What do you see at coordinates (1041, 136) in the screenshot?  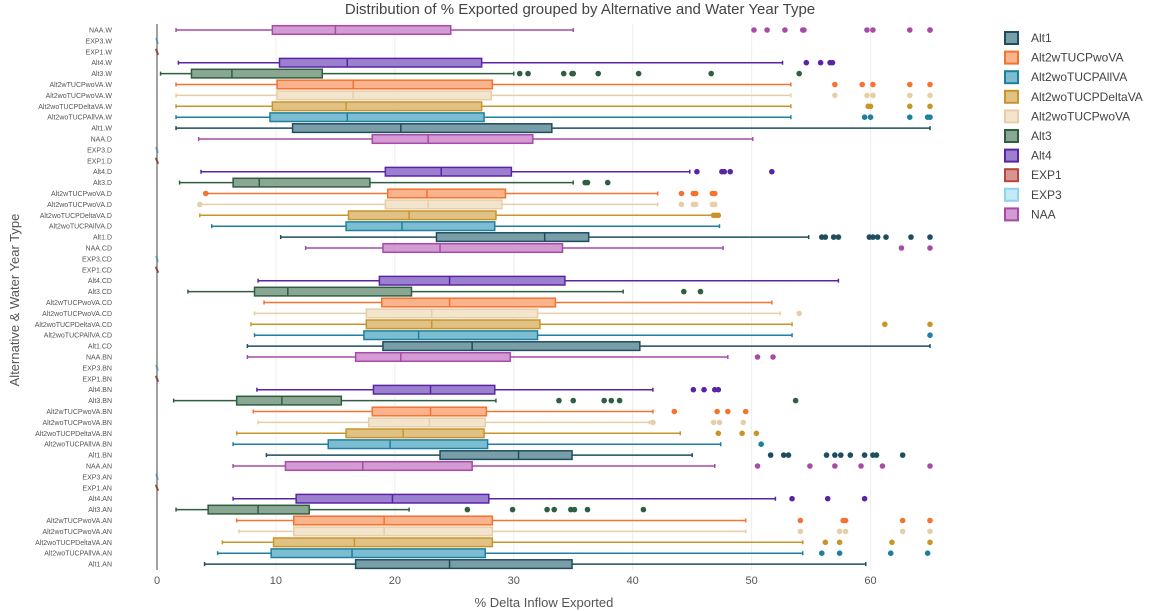 I see `legend-label: Alt3` at bounding box center [1041, 136].